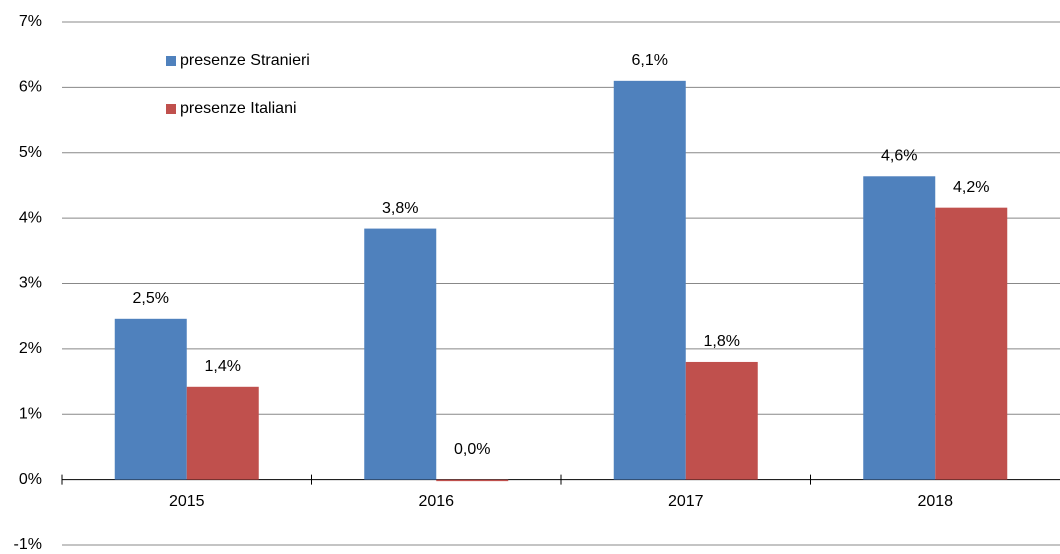  What do you see at coordinates (436, 501) in the screenshot?
I see `x-tick-label: 2016` at bounding box center [436, 501].